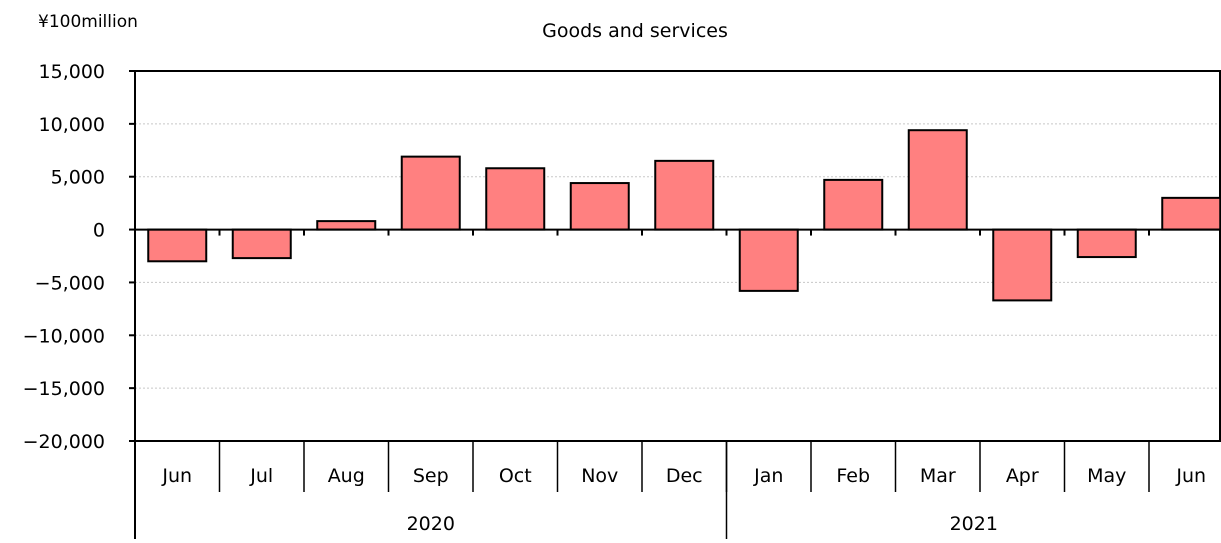  What do you see at coordinates (346, 476) in the screenshot?
I see `x-tick-label: Aug` at bounding box center [346, 476].